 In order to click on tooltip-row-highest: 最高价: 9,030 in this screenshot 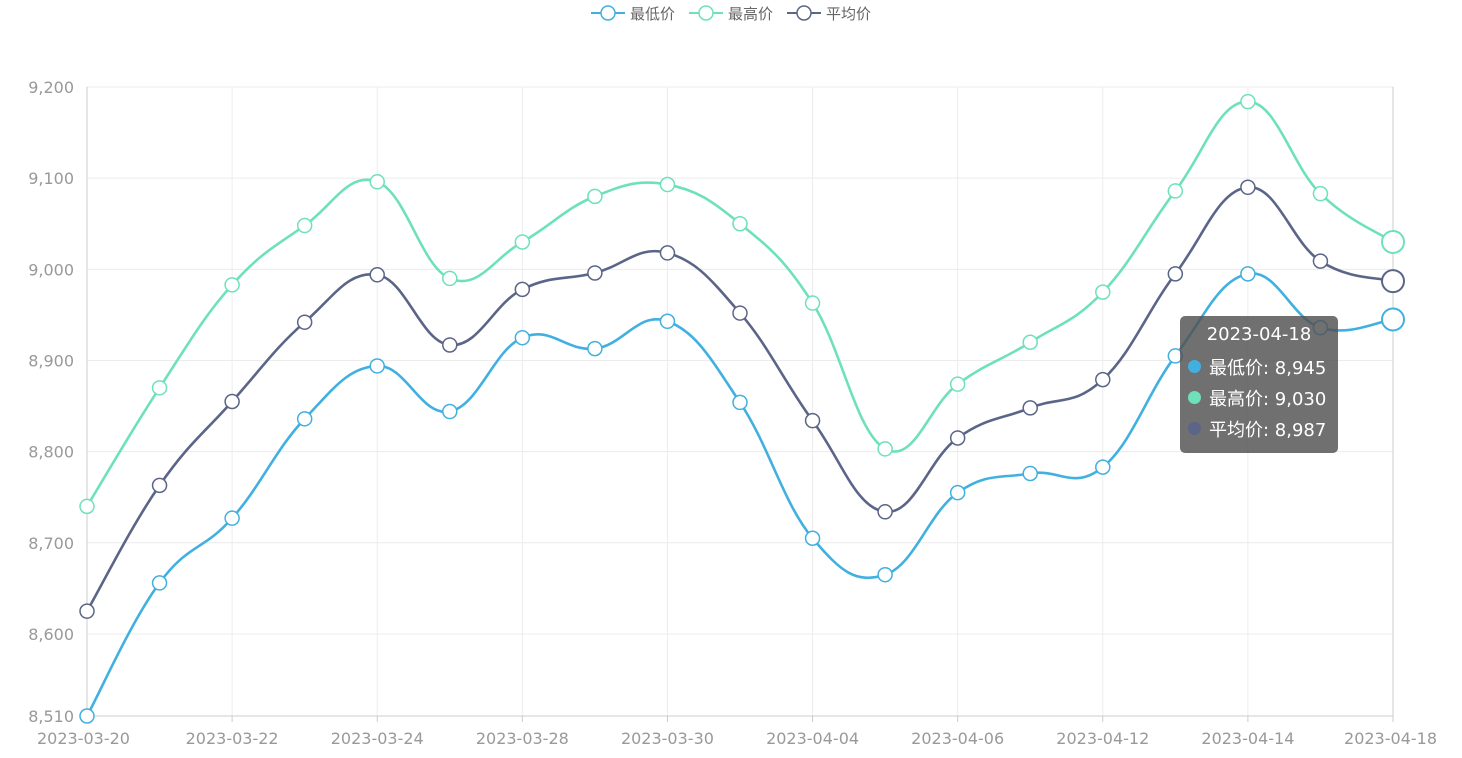, I will do `click(1259, 397)`.